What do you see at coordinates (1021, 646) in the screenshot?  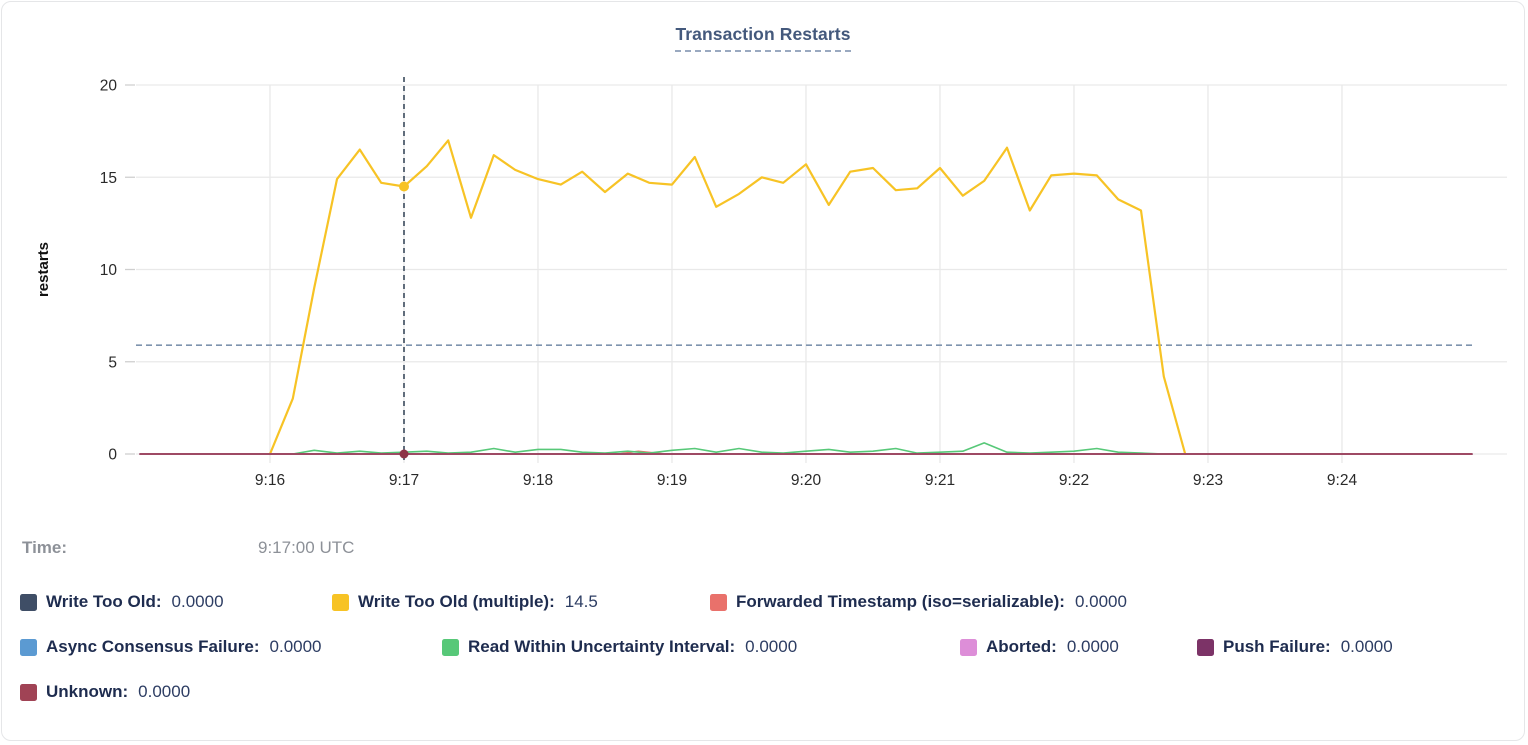 I see `legend-label: Aborted:` at bounding box center [1021, 646].